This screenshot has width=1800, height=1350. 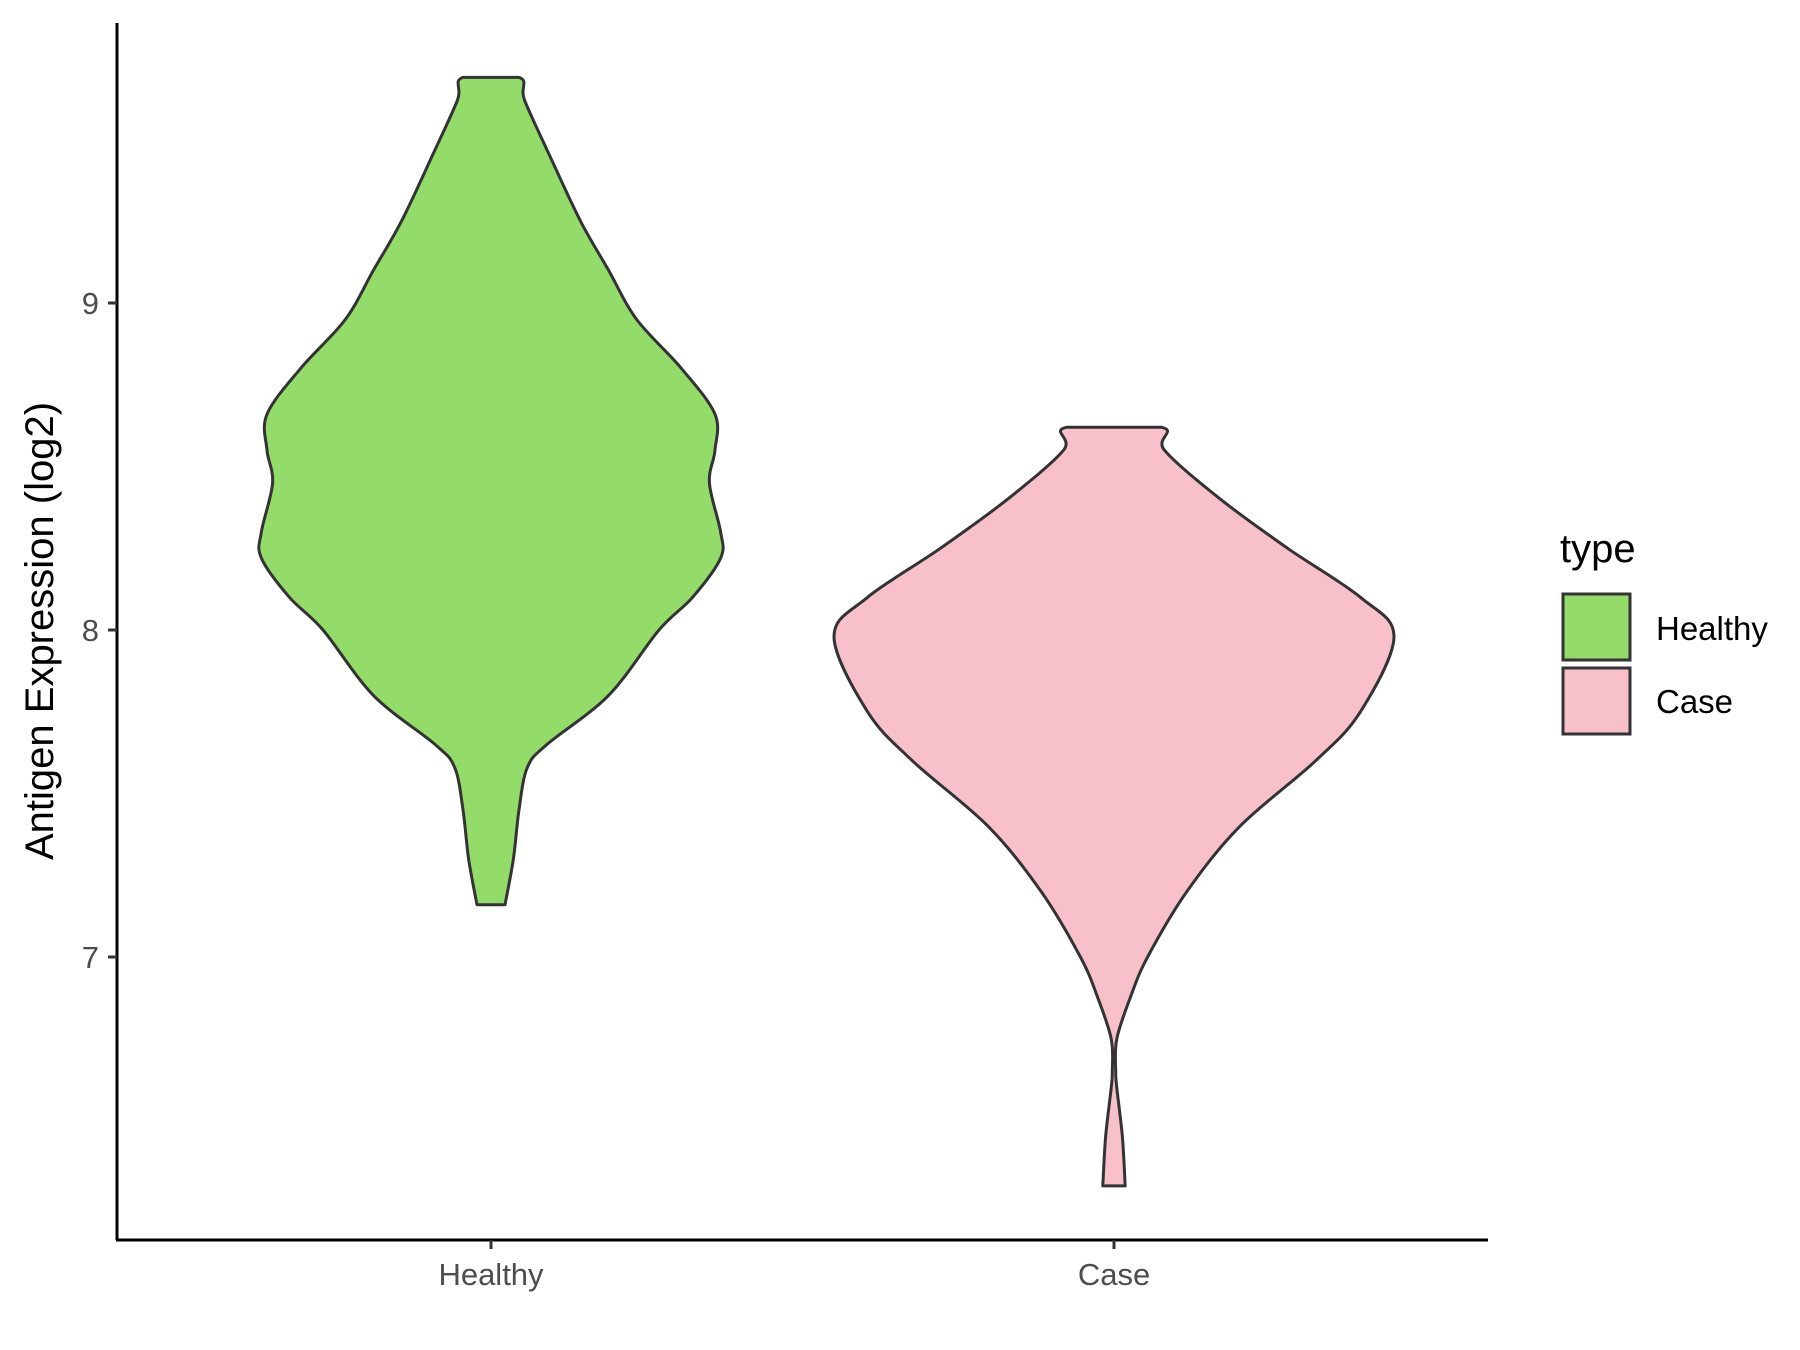 What do you see at coordinates (794, 1266) in the screenshot?
I see `x-axis-ticks: Healthy Case` at bounding box center [794, 1266].